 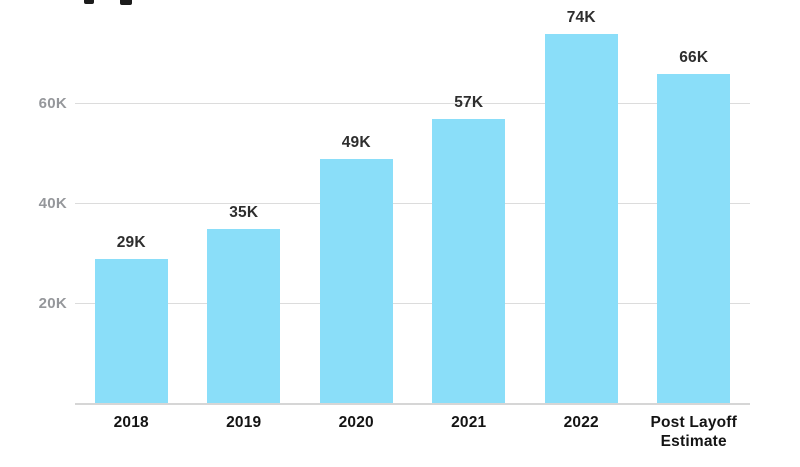 I want to click on bar-group-2022: 74K, so click(x=581, y=202).